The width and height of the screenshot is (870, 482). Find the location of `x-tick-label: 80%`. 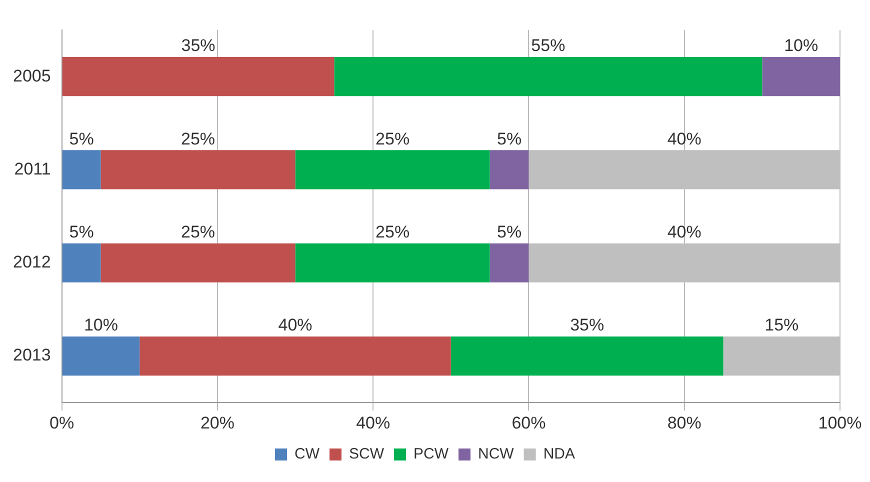

x-tick-label: 80% is located at coordinates (684, 422).